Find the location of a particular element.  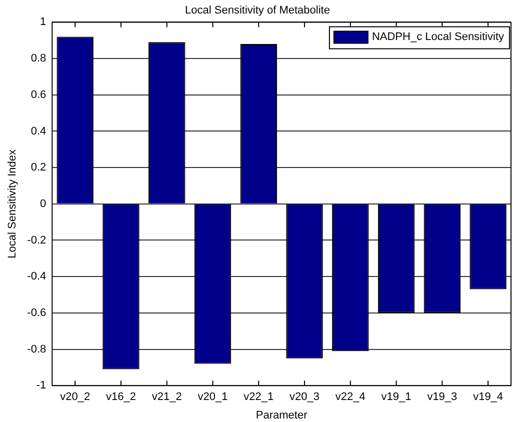

y-tick-label: 0.2 is located at coordinates (38, 168).